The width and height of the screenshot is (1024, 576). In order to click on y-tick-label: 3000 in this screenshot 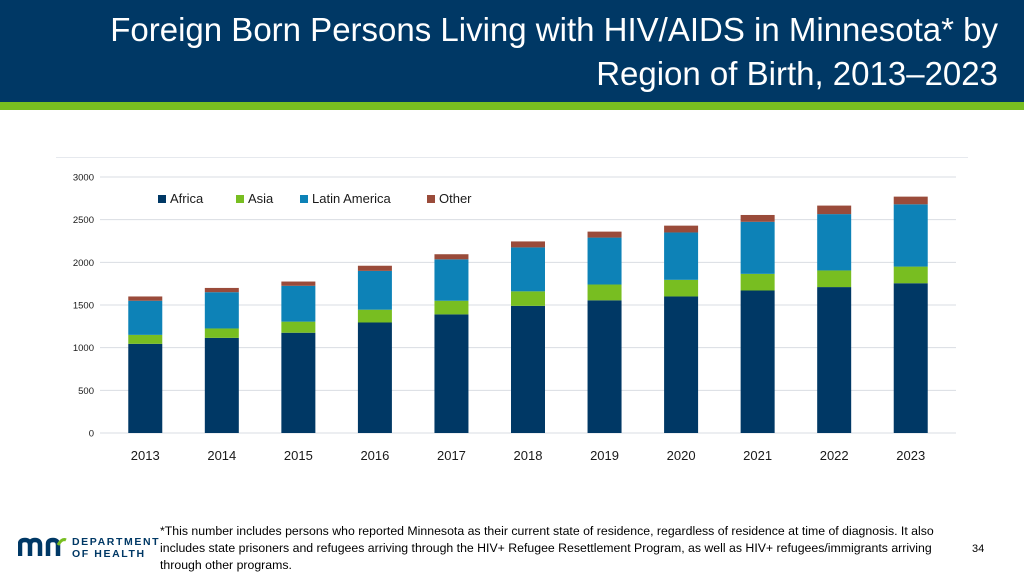, I will do `click(83, 178)`.